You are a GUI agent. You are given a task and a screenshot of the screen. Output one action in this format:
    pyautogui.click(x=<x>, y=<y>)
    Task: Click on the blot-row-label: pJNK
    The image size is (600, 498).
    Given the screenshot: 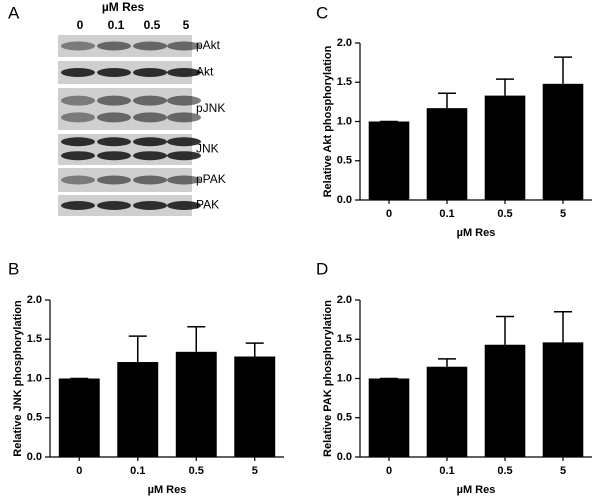 What is the action you would take?
    pyautogui.click(x=210, y=108)
    